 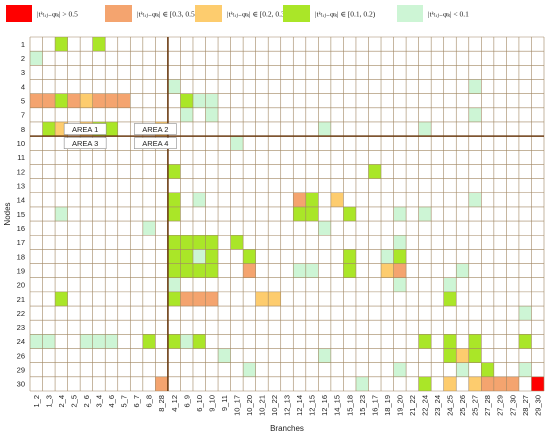 I want to click on area-label-3: AREA 3, so click(x=85, y=143).